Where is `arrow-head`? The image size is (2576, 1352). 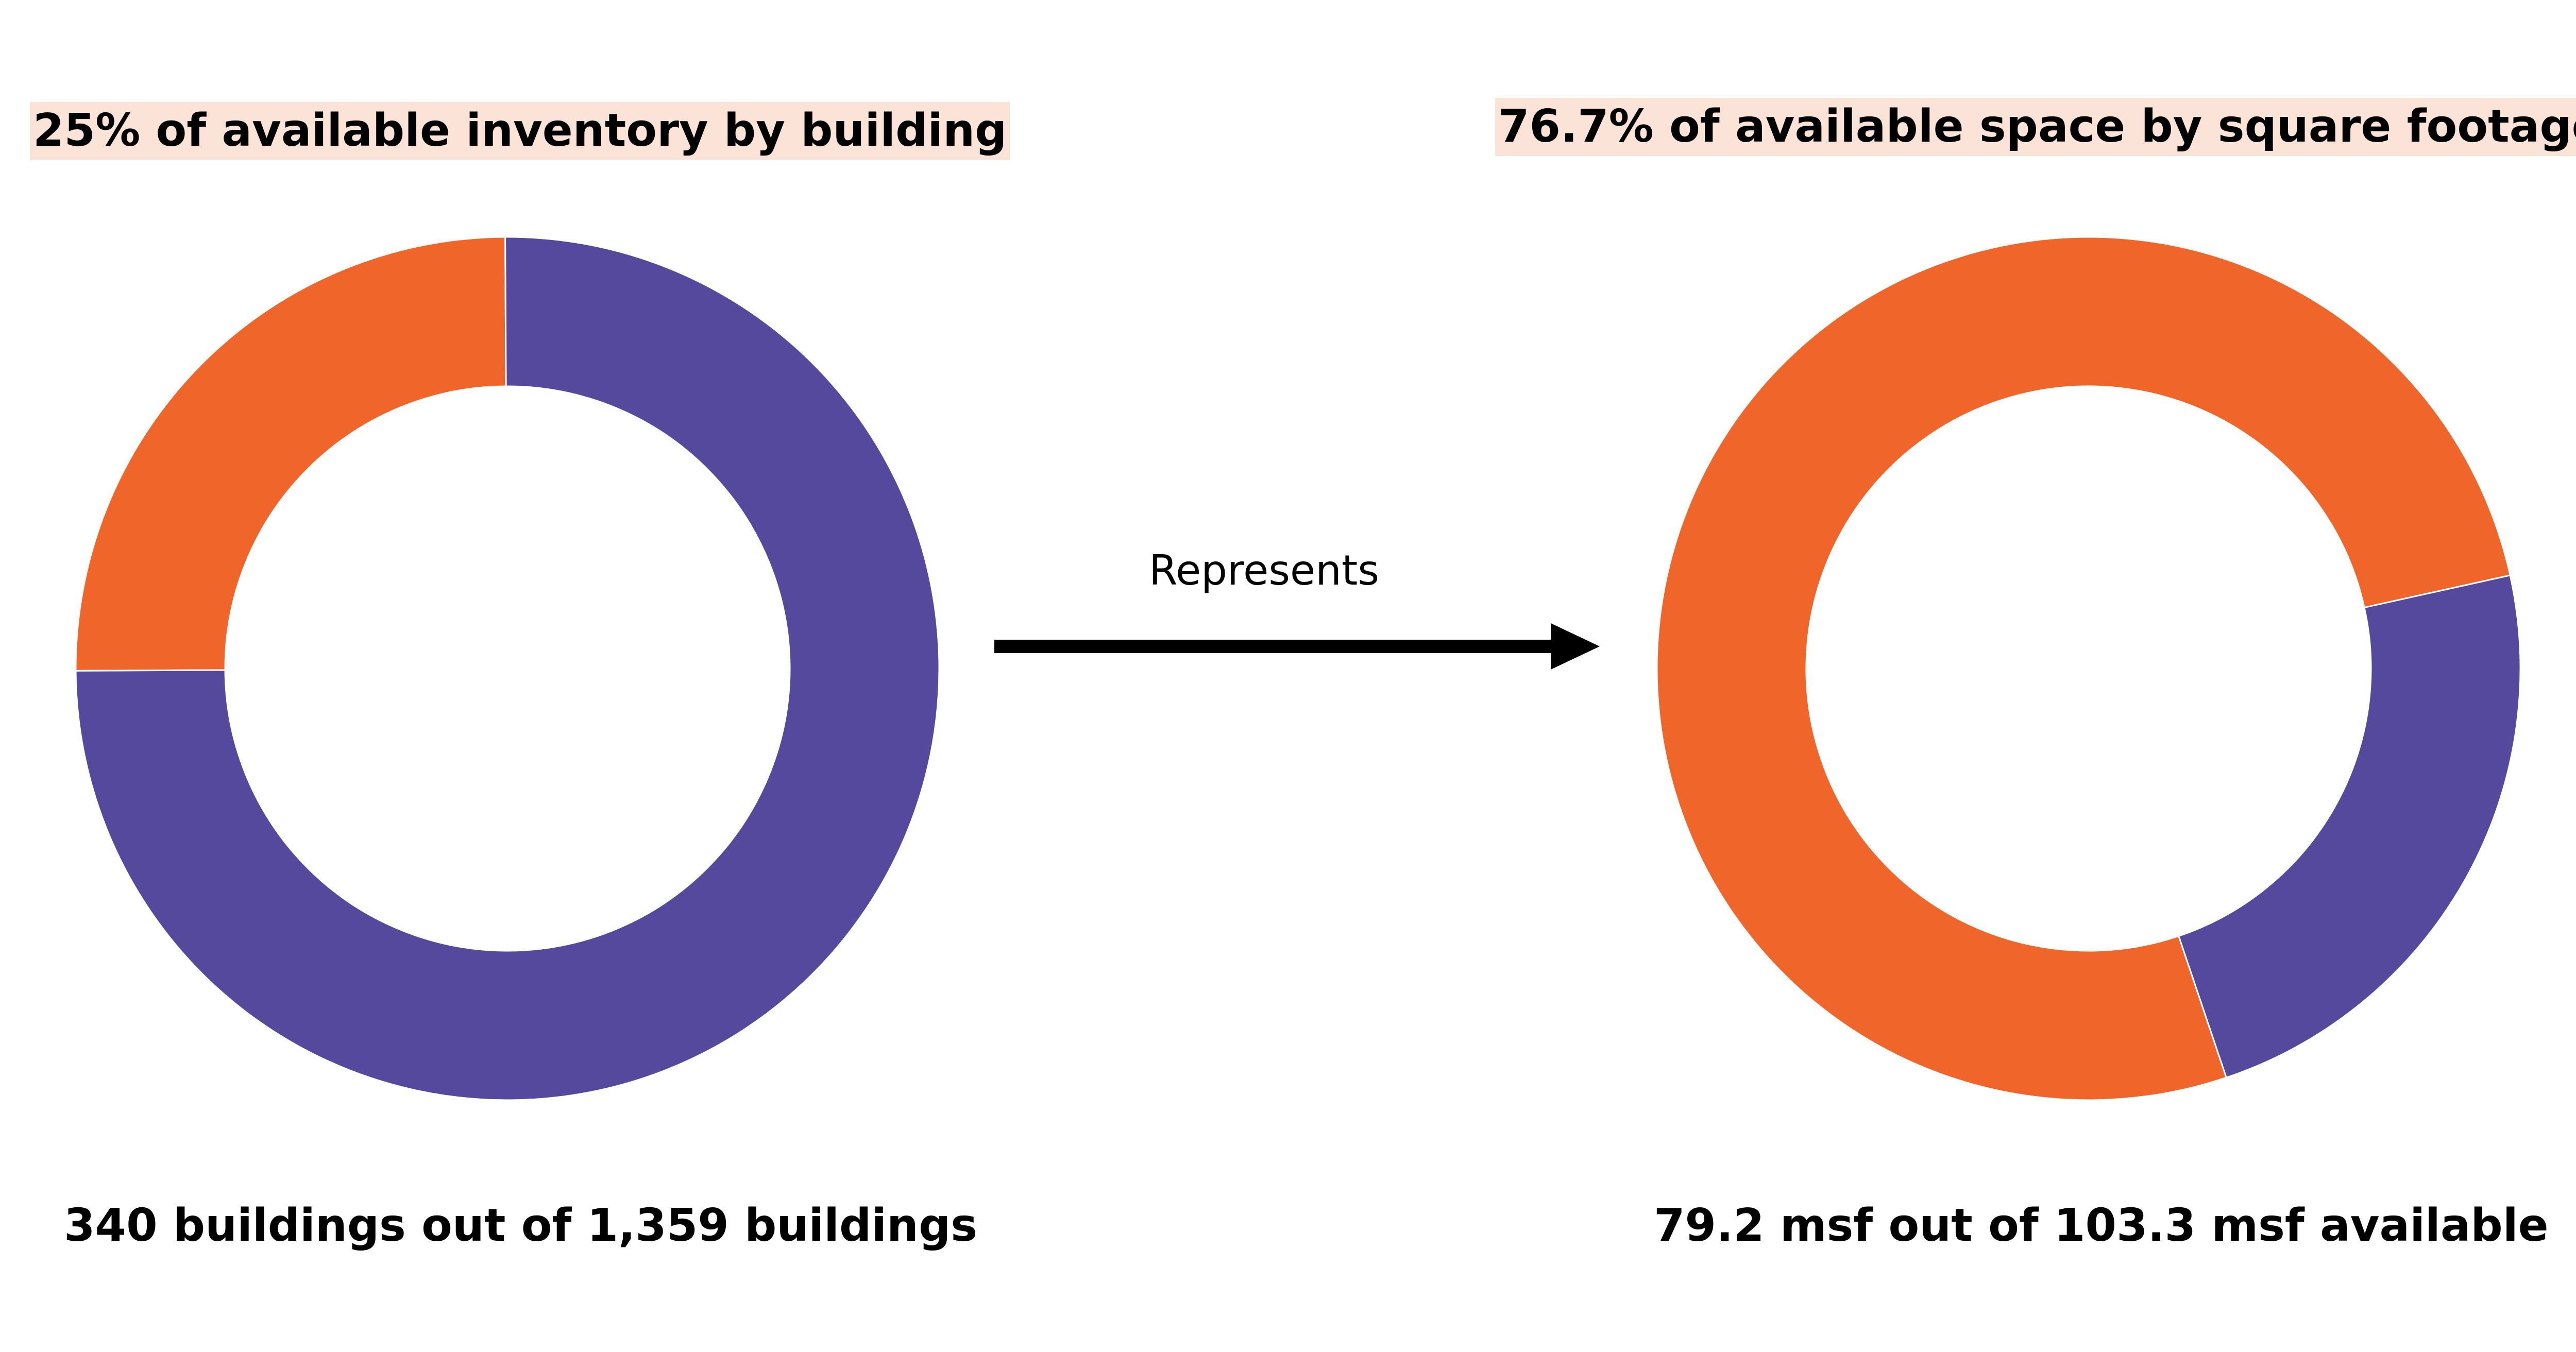
arrow-head is located at coordinates (1575, 647).